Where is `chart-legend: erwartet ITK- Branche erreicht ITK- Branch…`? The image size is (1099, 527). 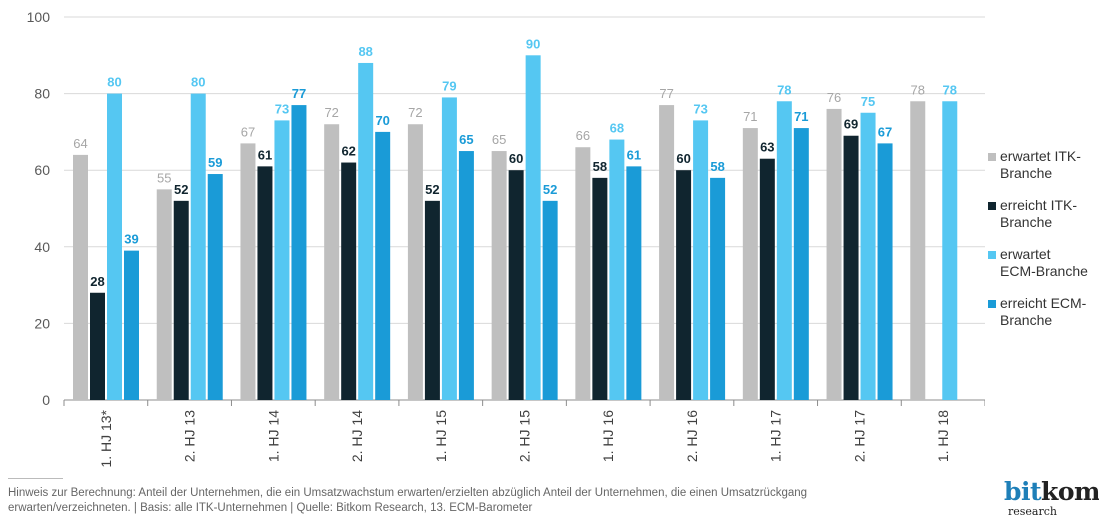
chart-legend: erwartet ITK- Branche erreicht ITK- Branch… is located at coordinates (1043, 246).